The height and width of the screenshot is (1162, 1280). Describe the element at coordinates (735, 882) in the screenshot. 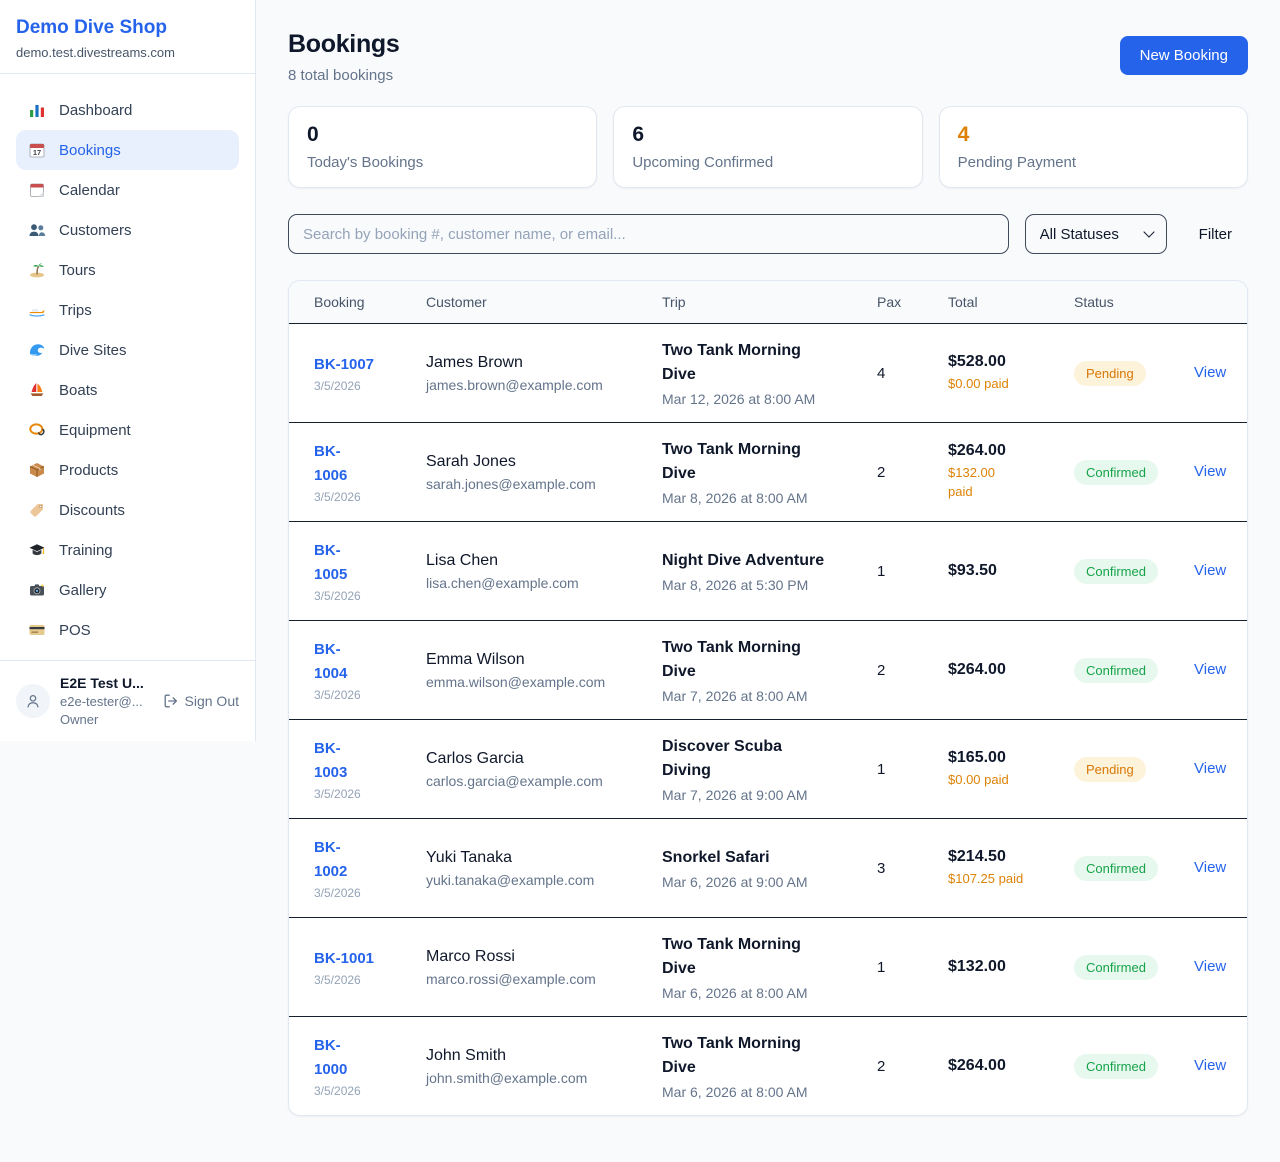

I see `trip-datetime: Mar 6, 2026 at 9:00 AM` at that location.